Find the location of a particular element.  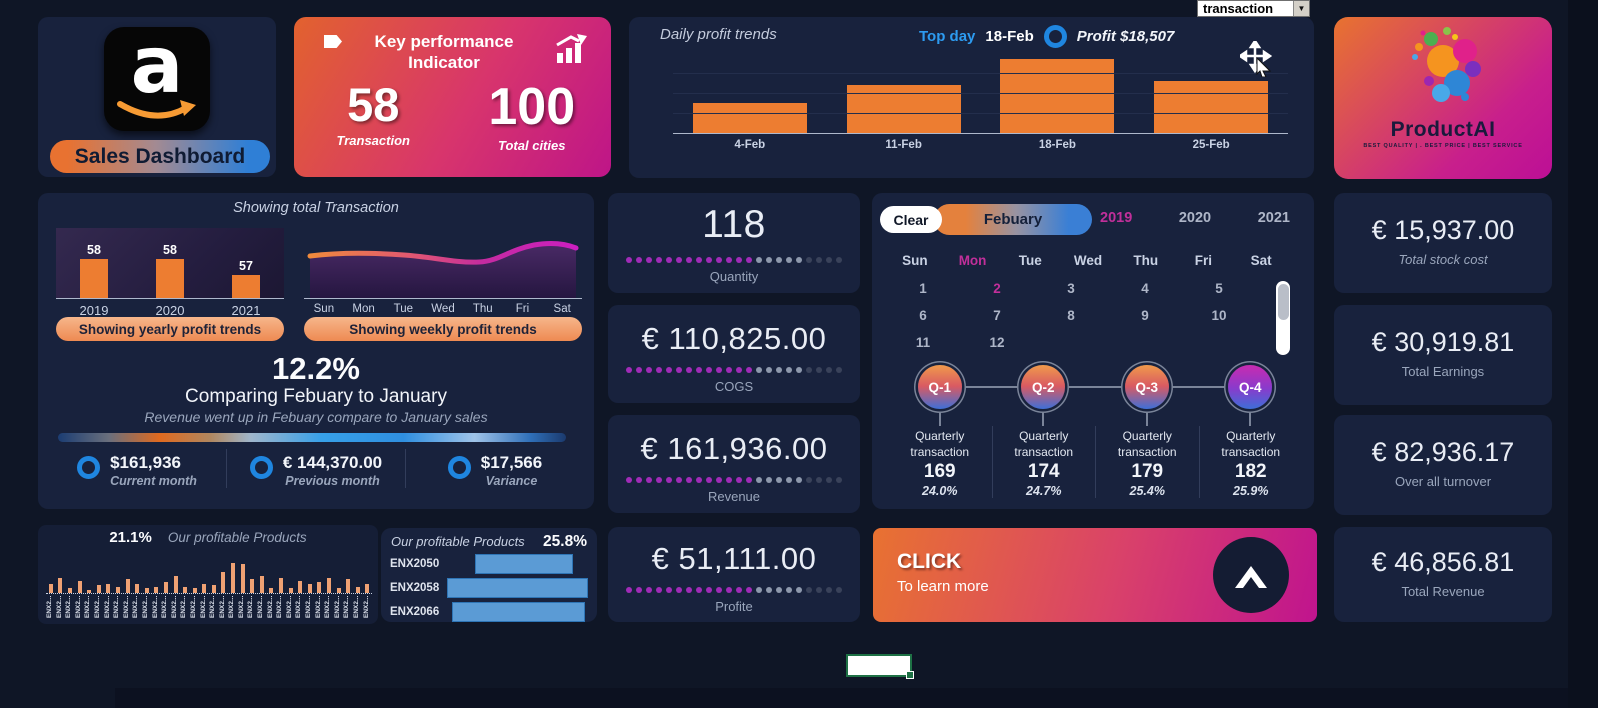

calendar-date-3: 3 is located at coordinates (1071, 288).